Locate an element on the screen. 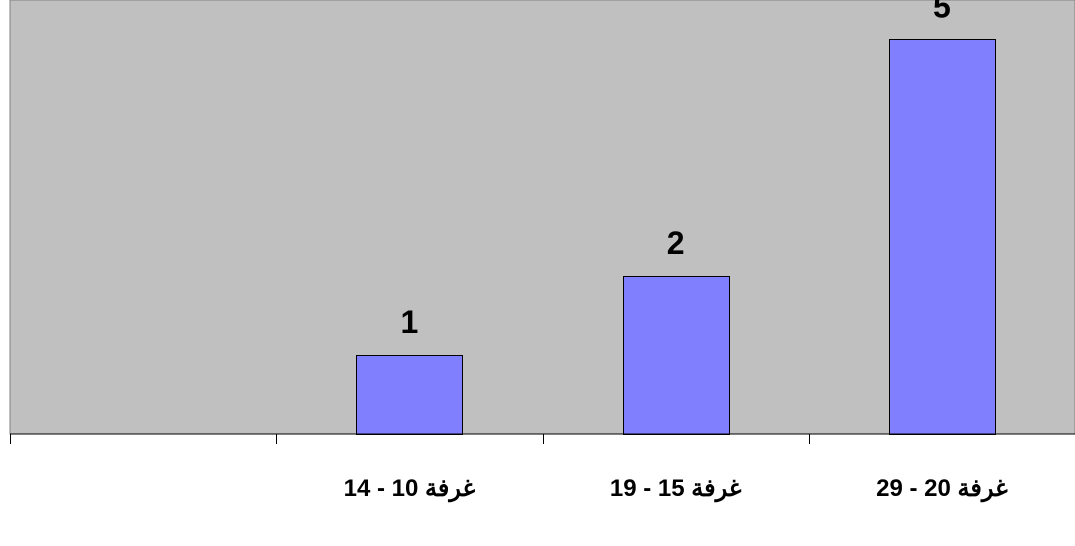 The image size is (1075, 546). category-label: غرفة 20 - 29 is located at coordinates (942, 489).